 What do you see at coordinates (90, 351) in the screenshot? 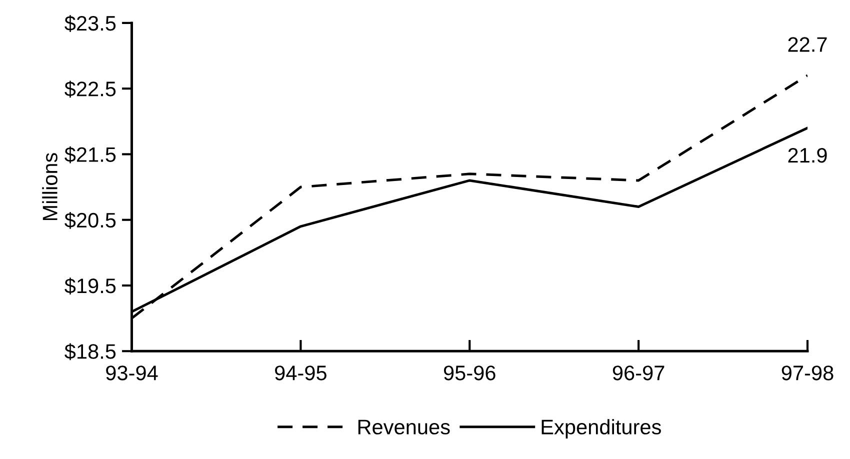
I see `y-tick-label: $18.5` at bounding box center [90, 351].